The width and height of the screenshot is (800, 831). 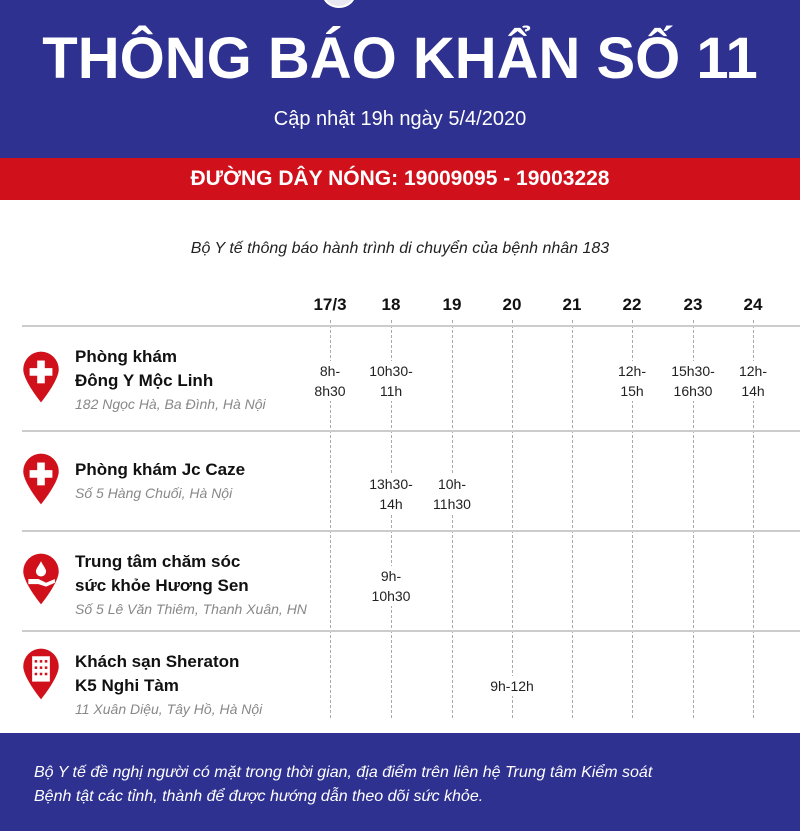 I want to click on visit-time-end: 15h, so click(x=632, y=391).